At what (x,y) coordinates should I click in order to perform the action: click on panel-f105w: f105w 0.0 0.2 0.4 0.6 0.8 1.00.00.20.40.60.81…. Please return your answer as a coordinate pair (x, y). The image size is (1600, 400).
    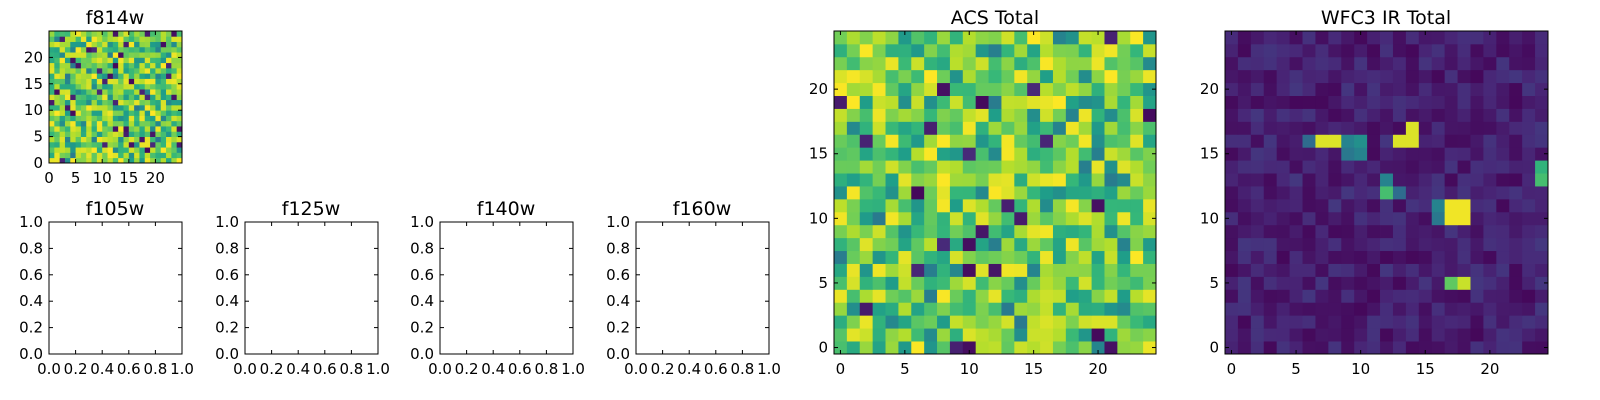
    Looking at the image, I should click on (106, 288).